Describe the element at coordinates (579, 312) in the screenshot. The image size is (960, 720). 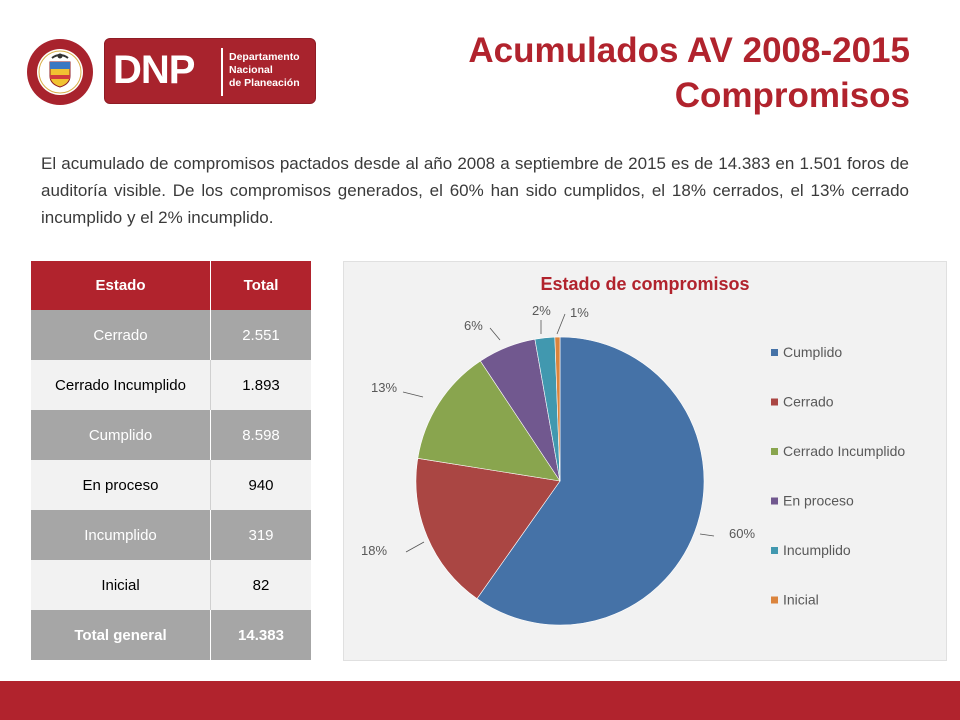
I see `pie-data-label: 1%` at that location.